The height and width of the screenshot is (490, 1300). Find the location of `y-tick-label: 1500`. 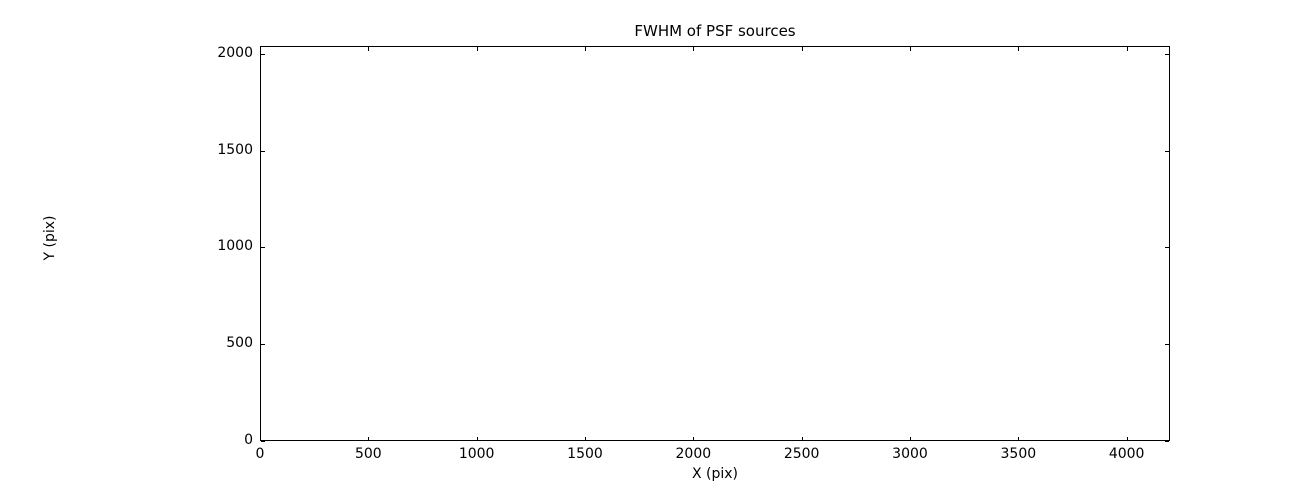

y-tick-label: 1500 is located at coordinates (235, 149).